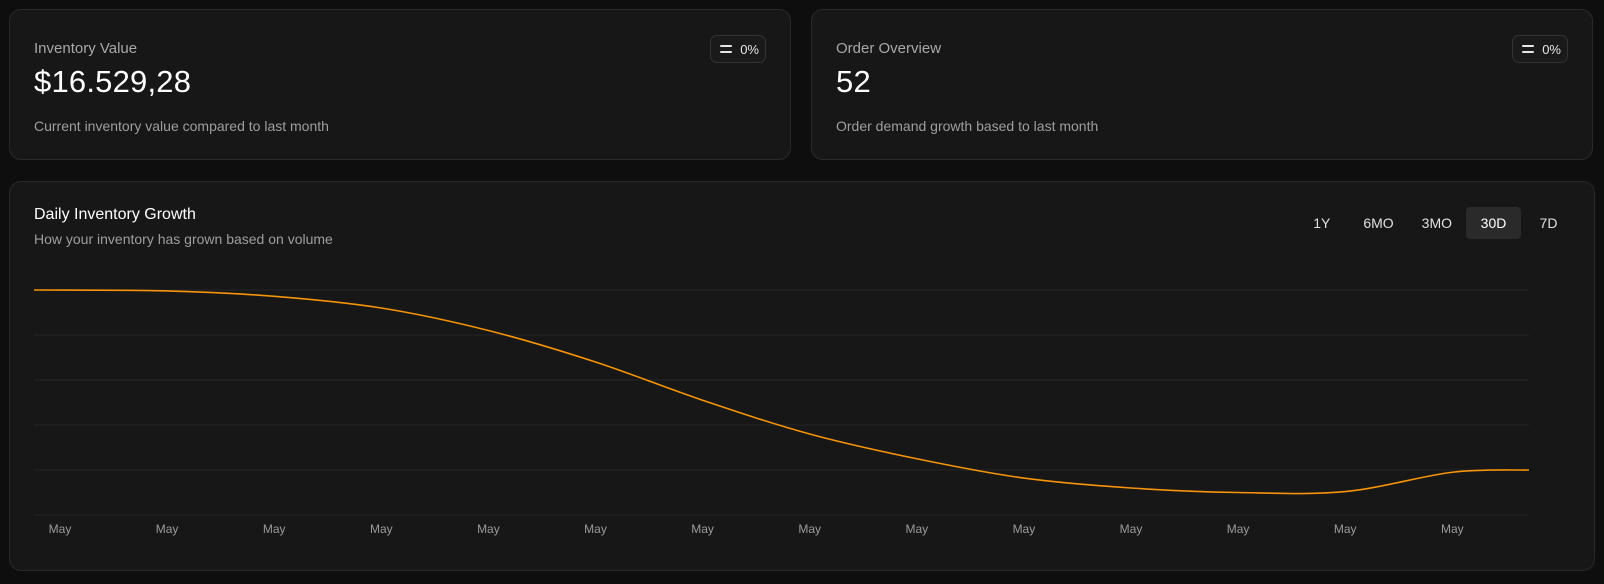  Describe the element at coordinates (738, 49) in the screenshot. I see `inventory-change-badge: 0%` at that location.